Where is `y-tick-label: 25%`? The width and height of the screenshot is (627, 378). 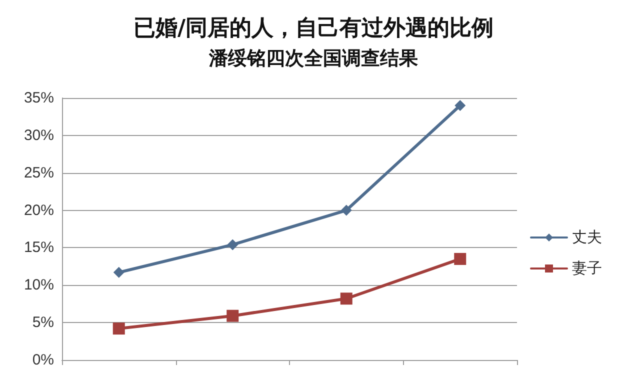
y-tick-label: 25% is located at coordinates (39, 173).